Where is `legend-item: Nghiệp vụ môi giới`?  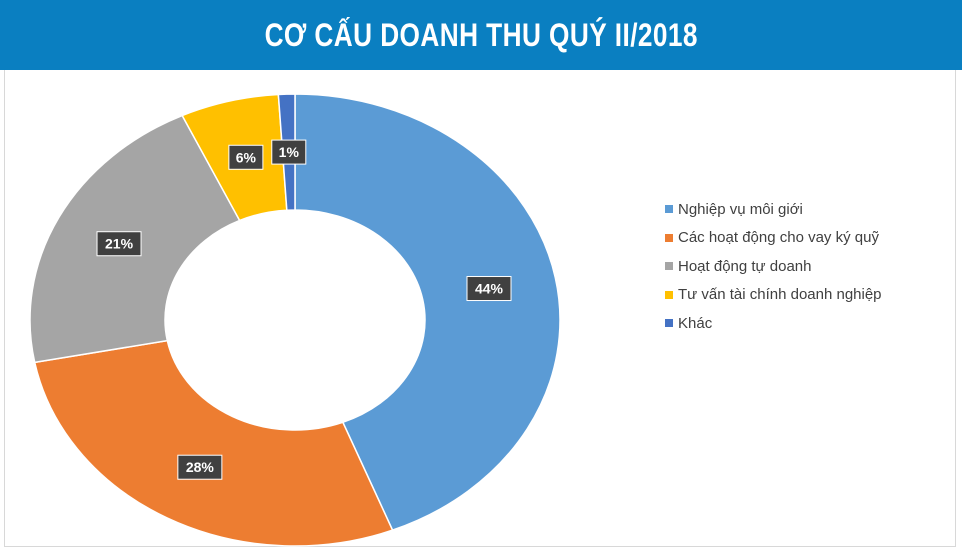 legend-item: Nghiệp vụ môi giới is located at coordinates (773, 209).